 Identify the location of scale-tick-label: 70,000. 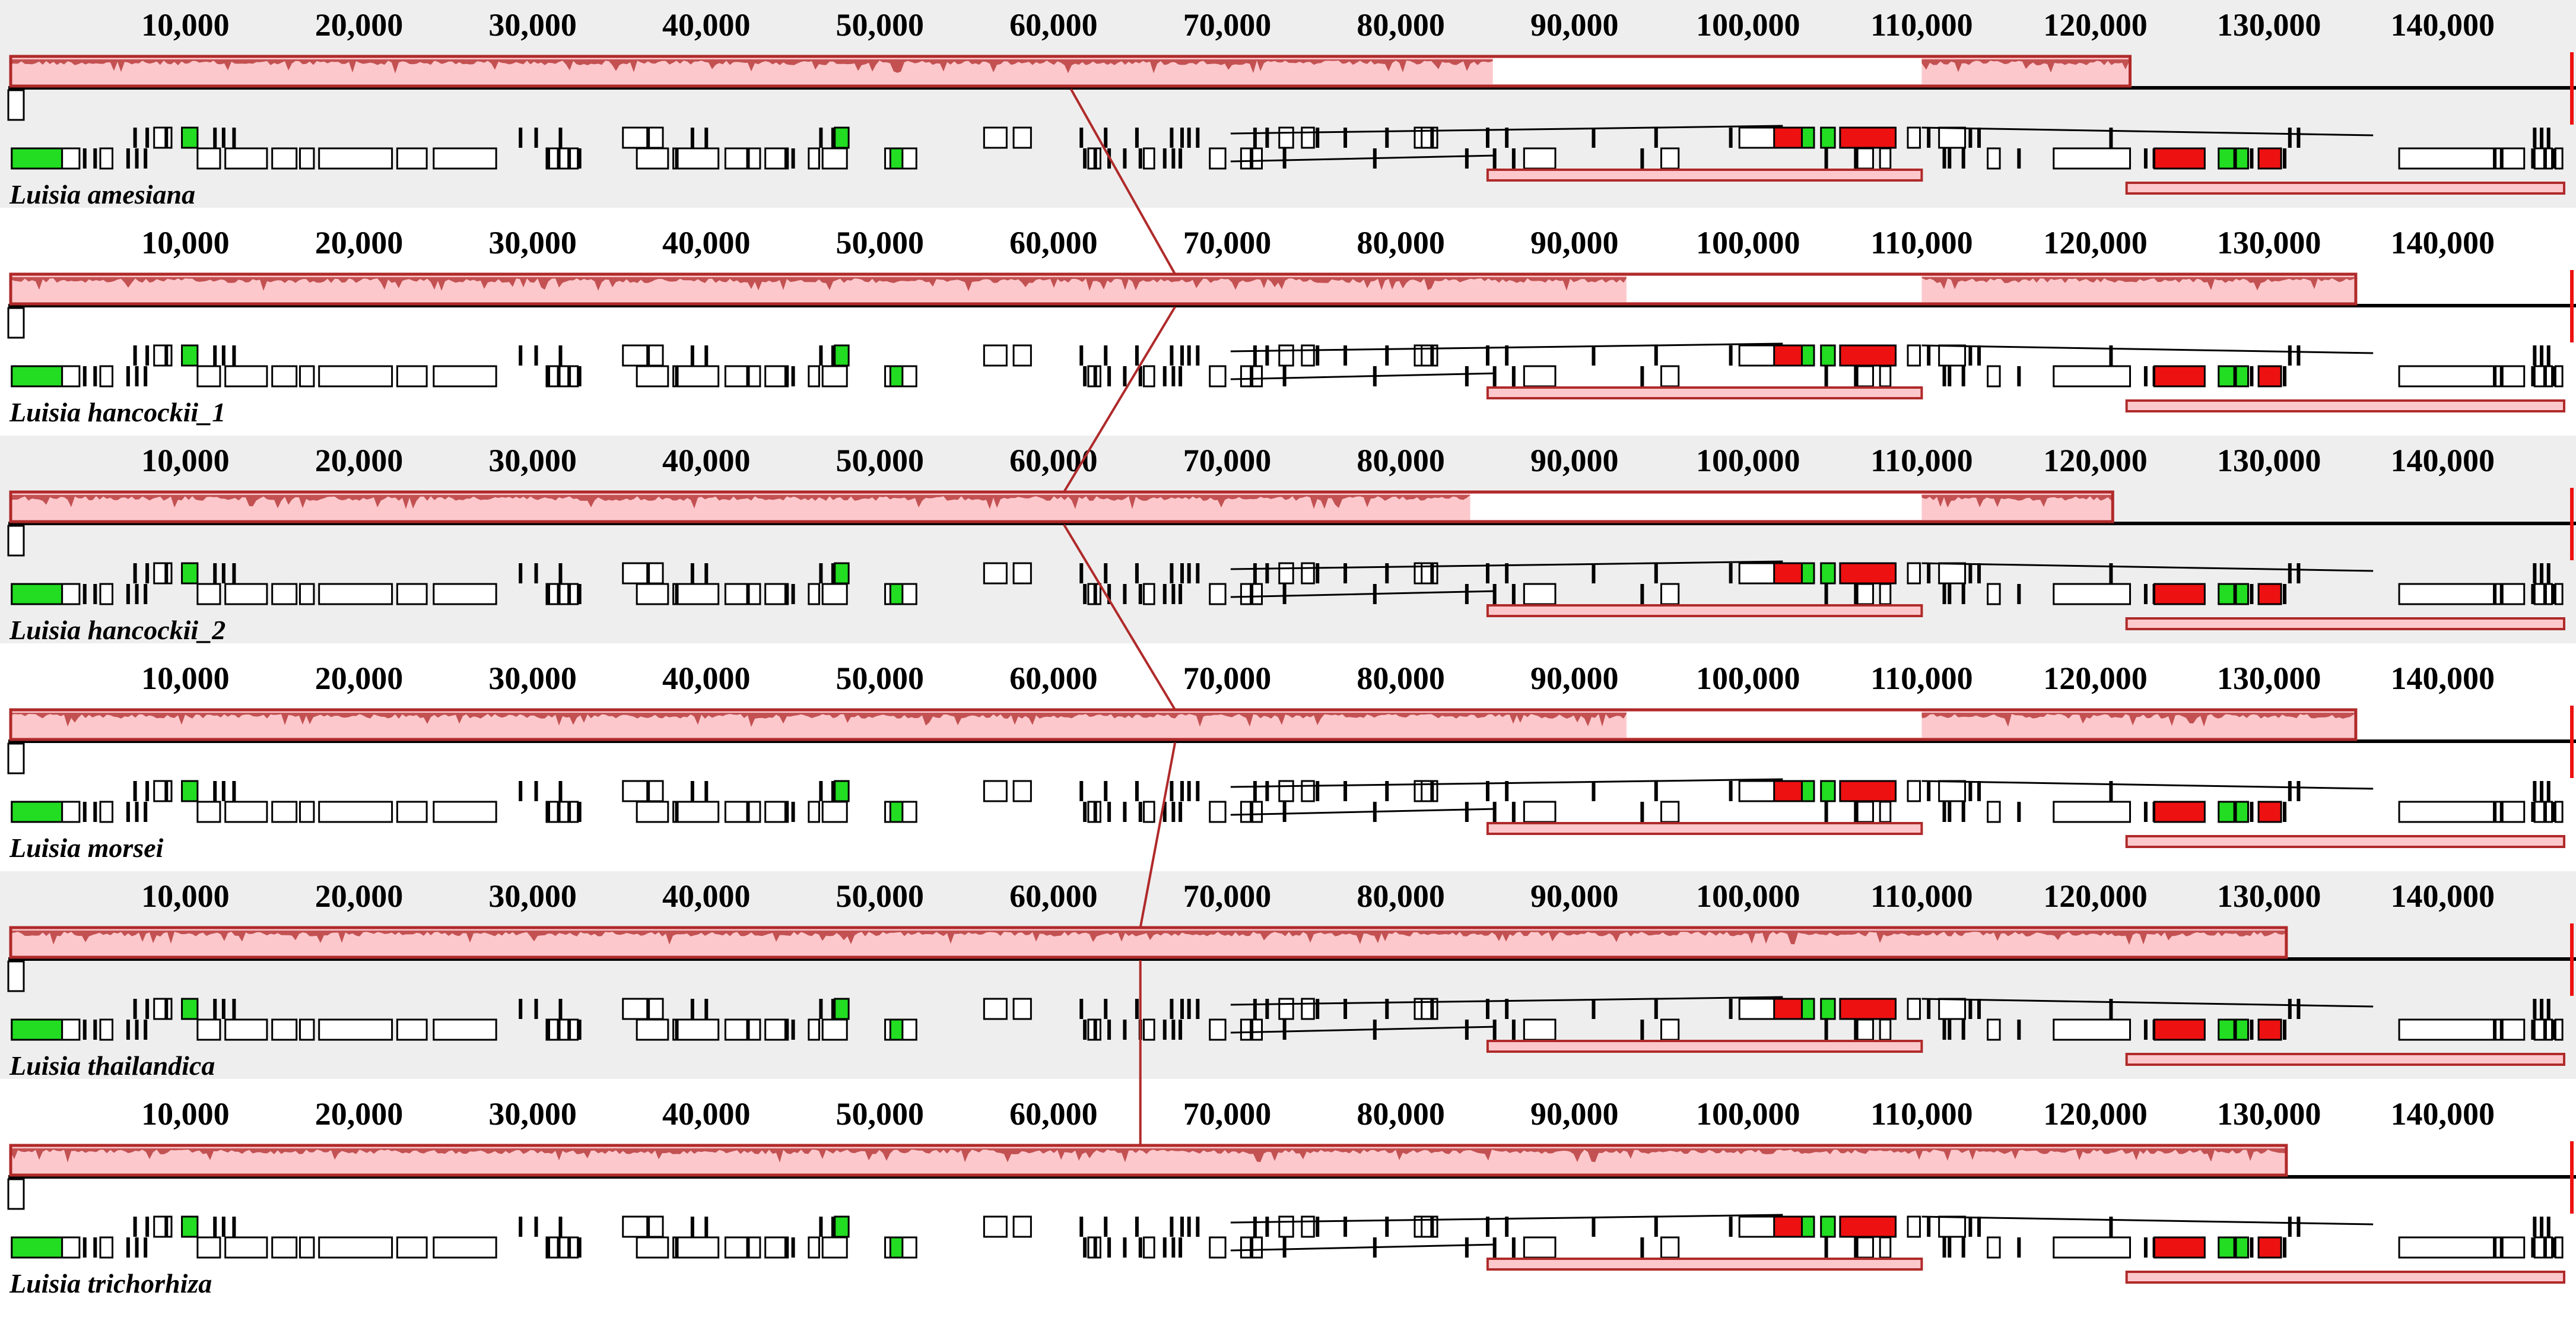
(1227, 1114).